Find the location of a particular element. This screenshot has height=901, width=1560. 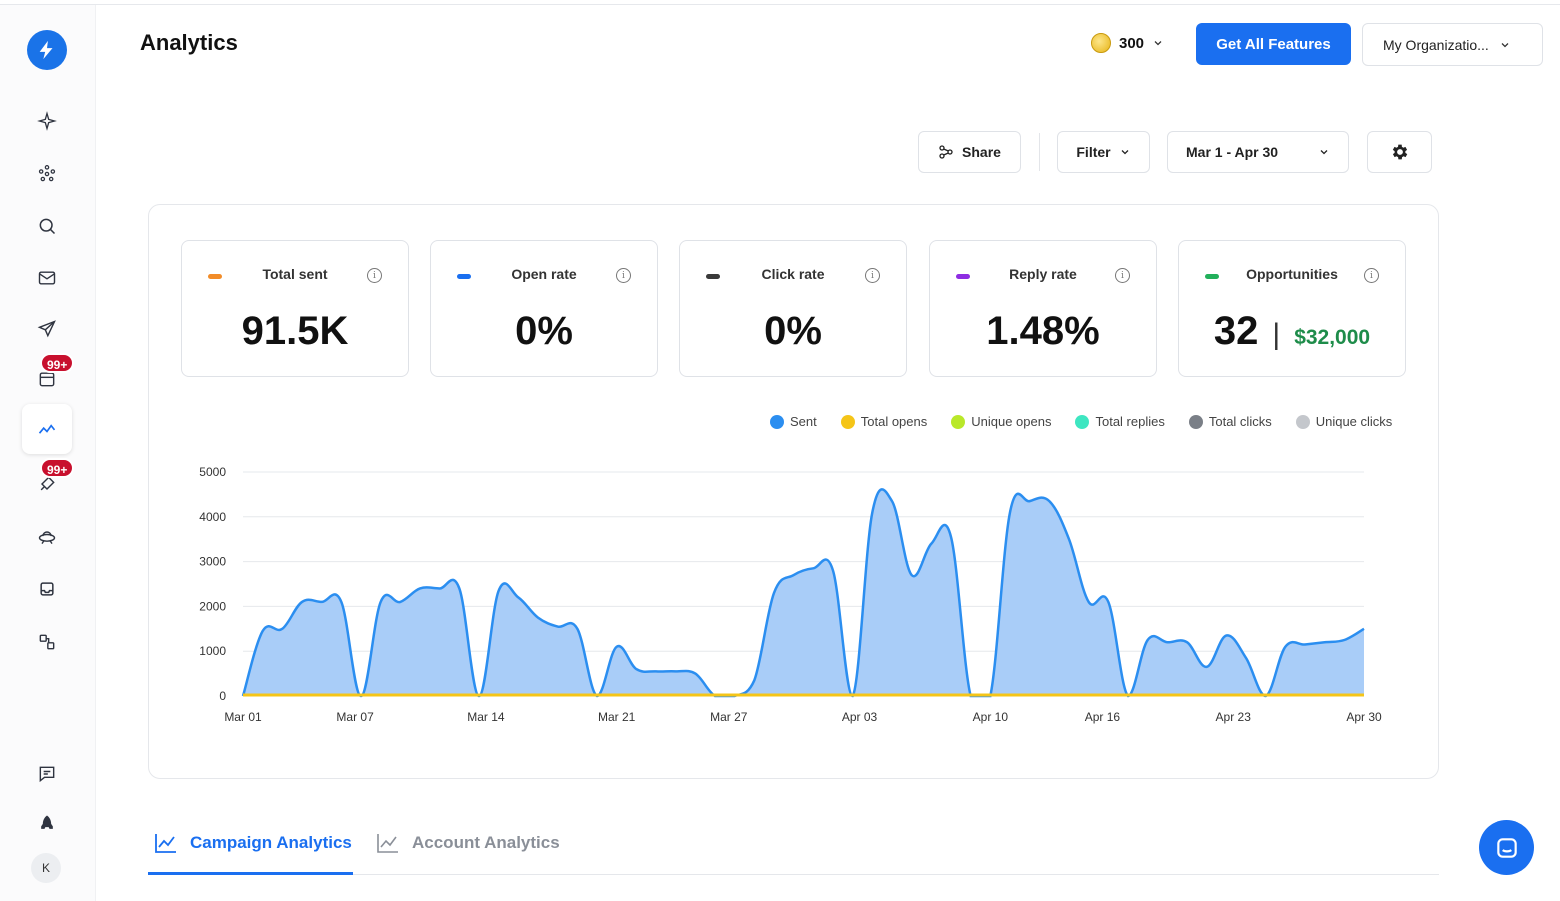

date-range-dropdown: Mar 1 - Apr 30 is located at coordinates (1258, 152).